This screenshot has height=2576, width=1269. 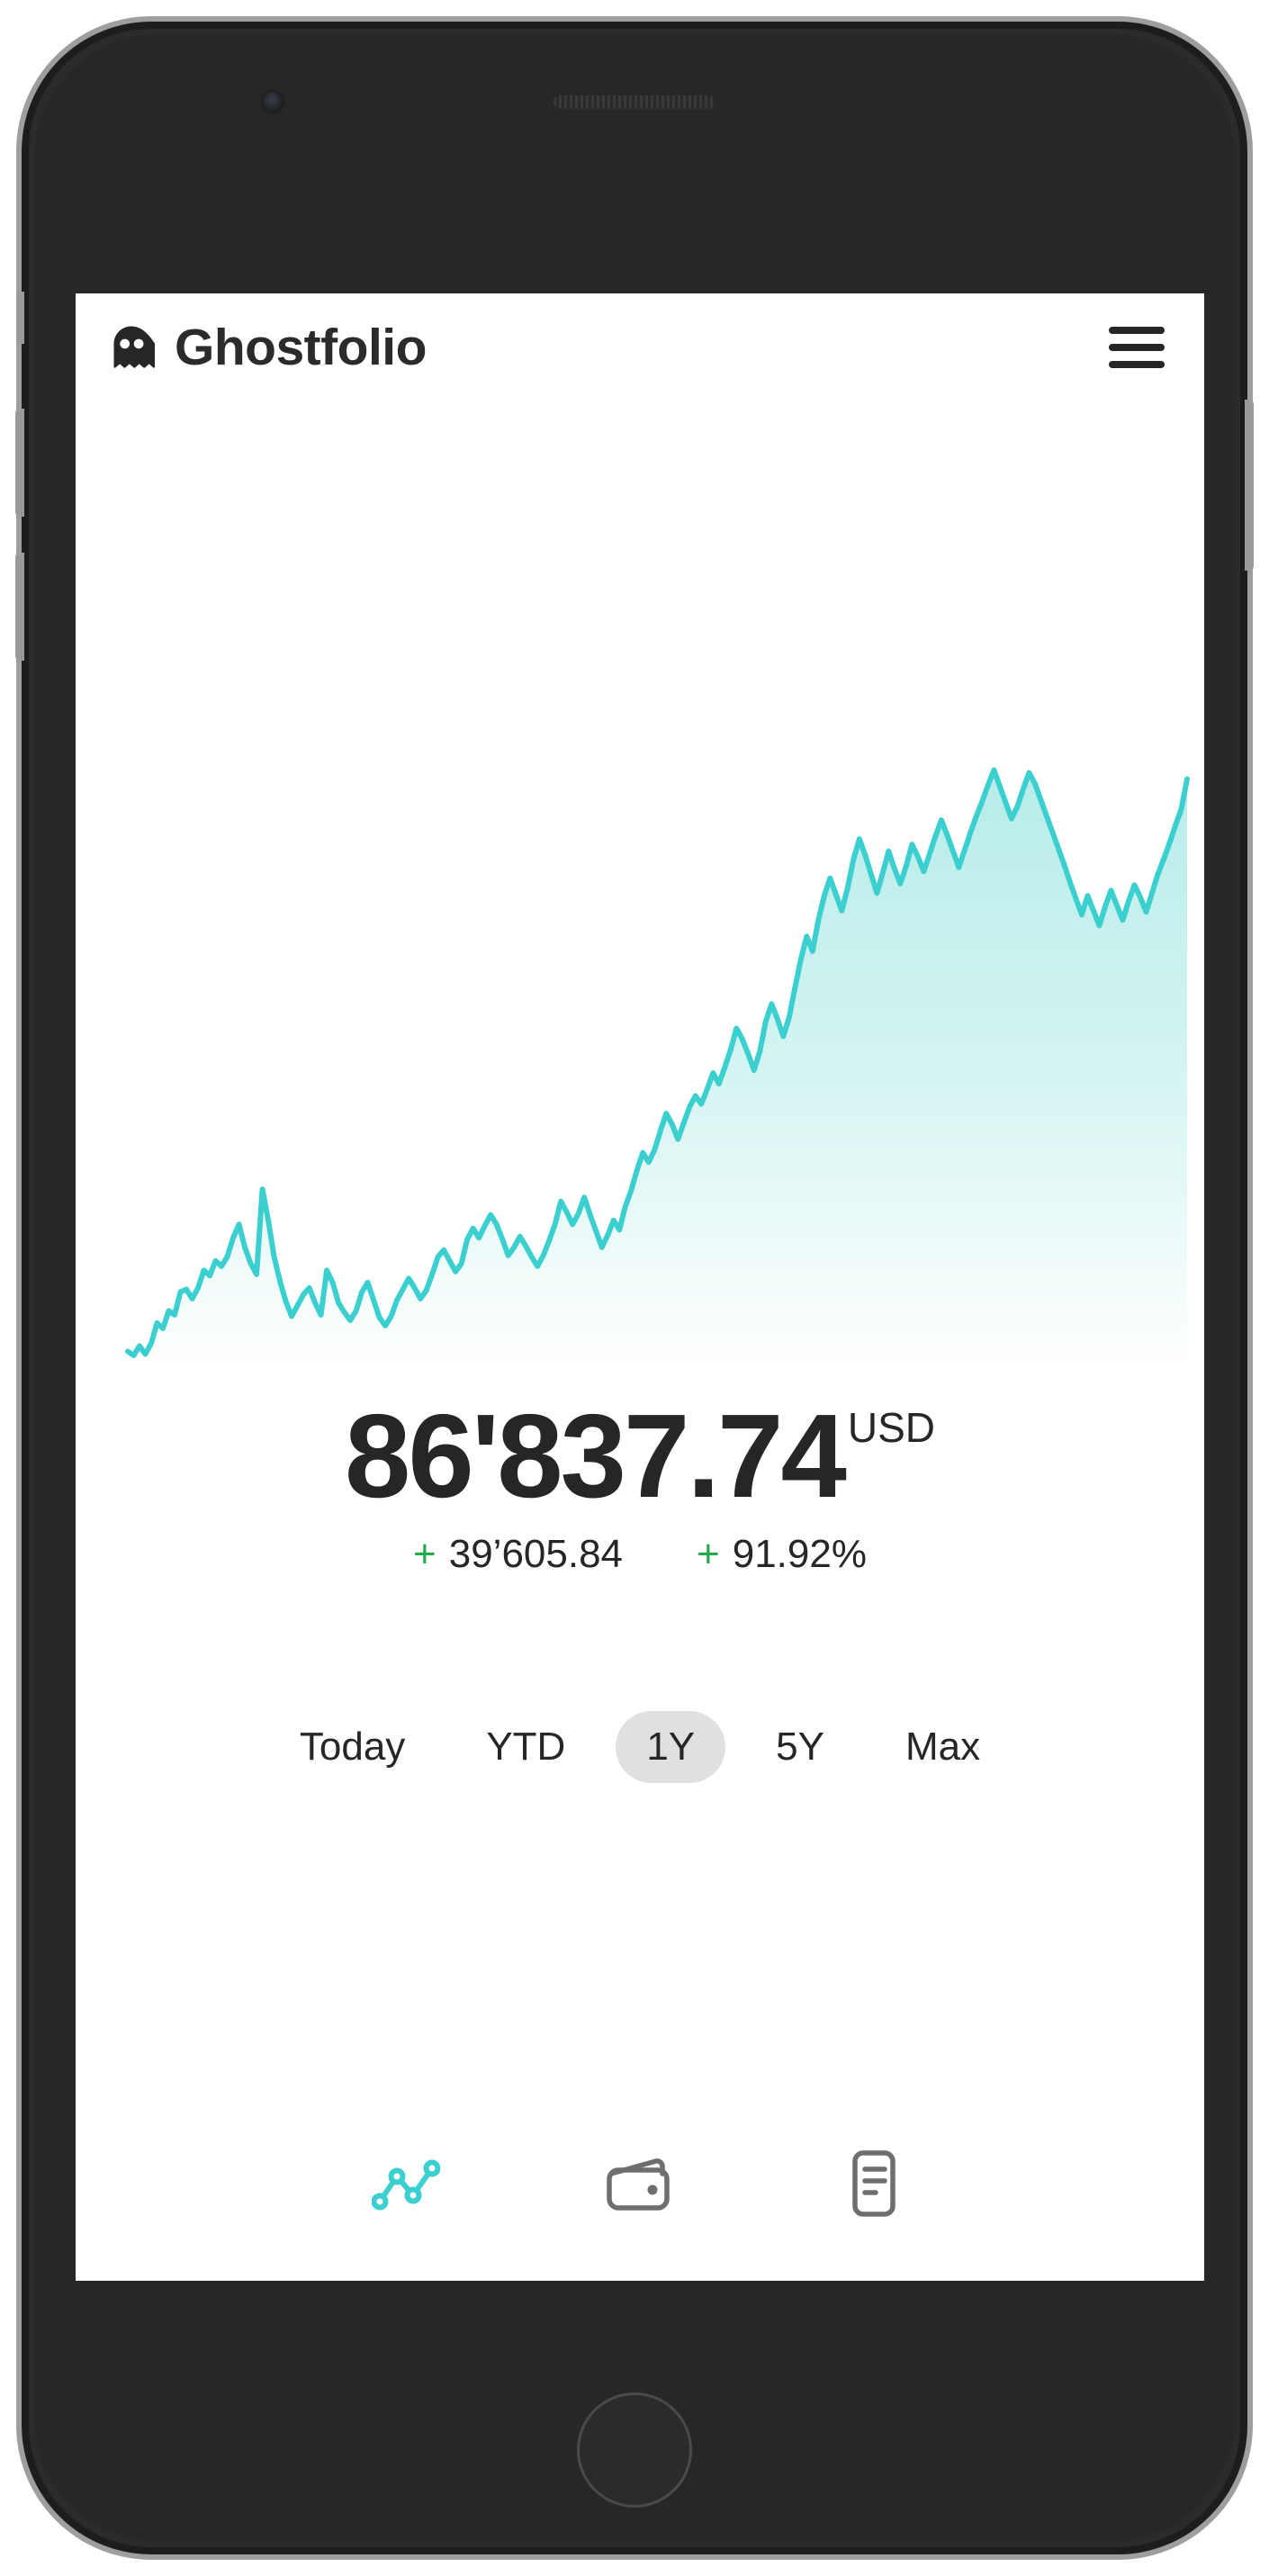 I want to click on nav-item-summary, so click(x=874, y=2183).